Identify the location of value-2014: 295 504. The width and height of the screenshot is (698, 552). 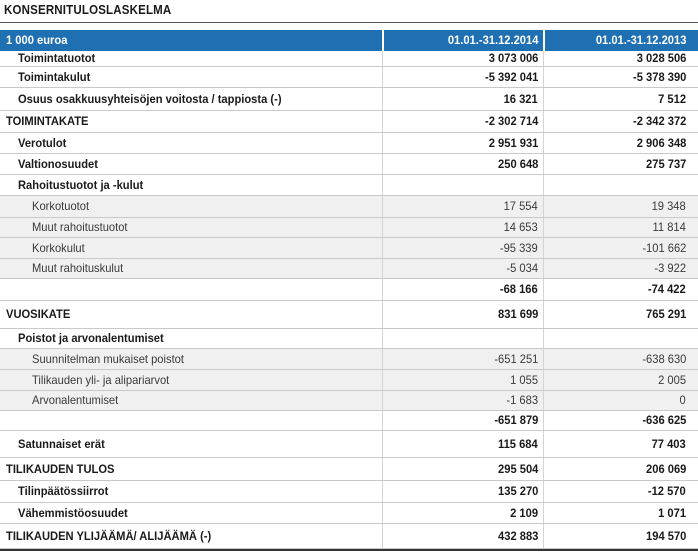
(517, 469).